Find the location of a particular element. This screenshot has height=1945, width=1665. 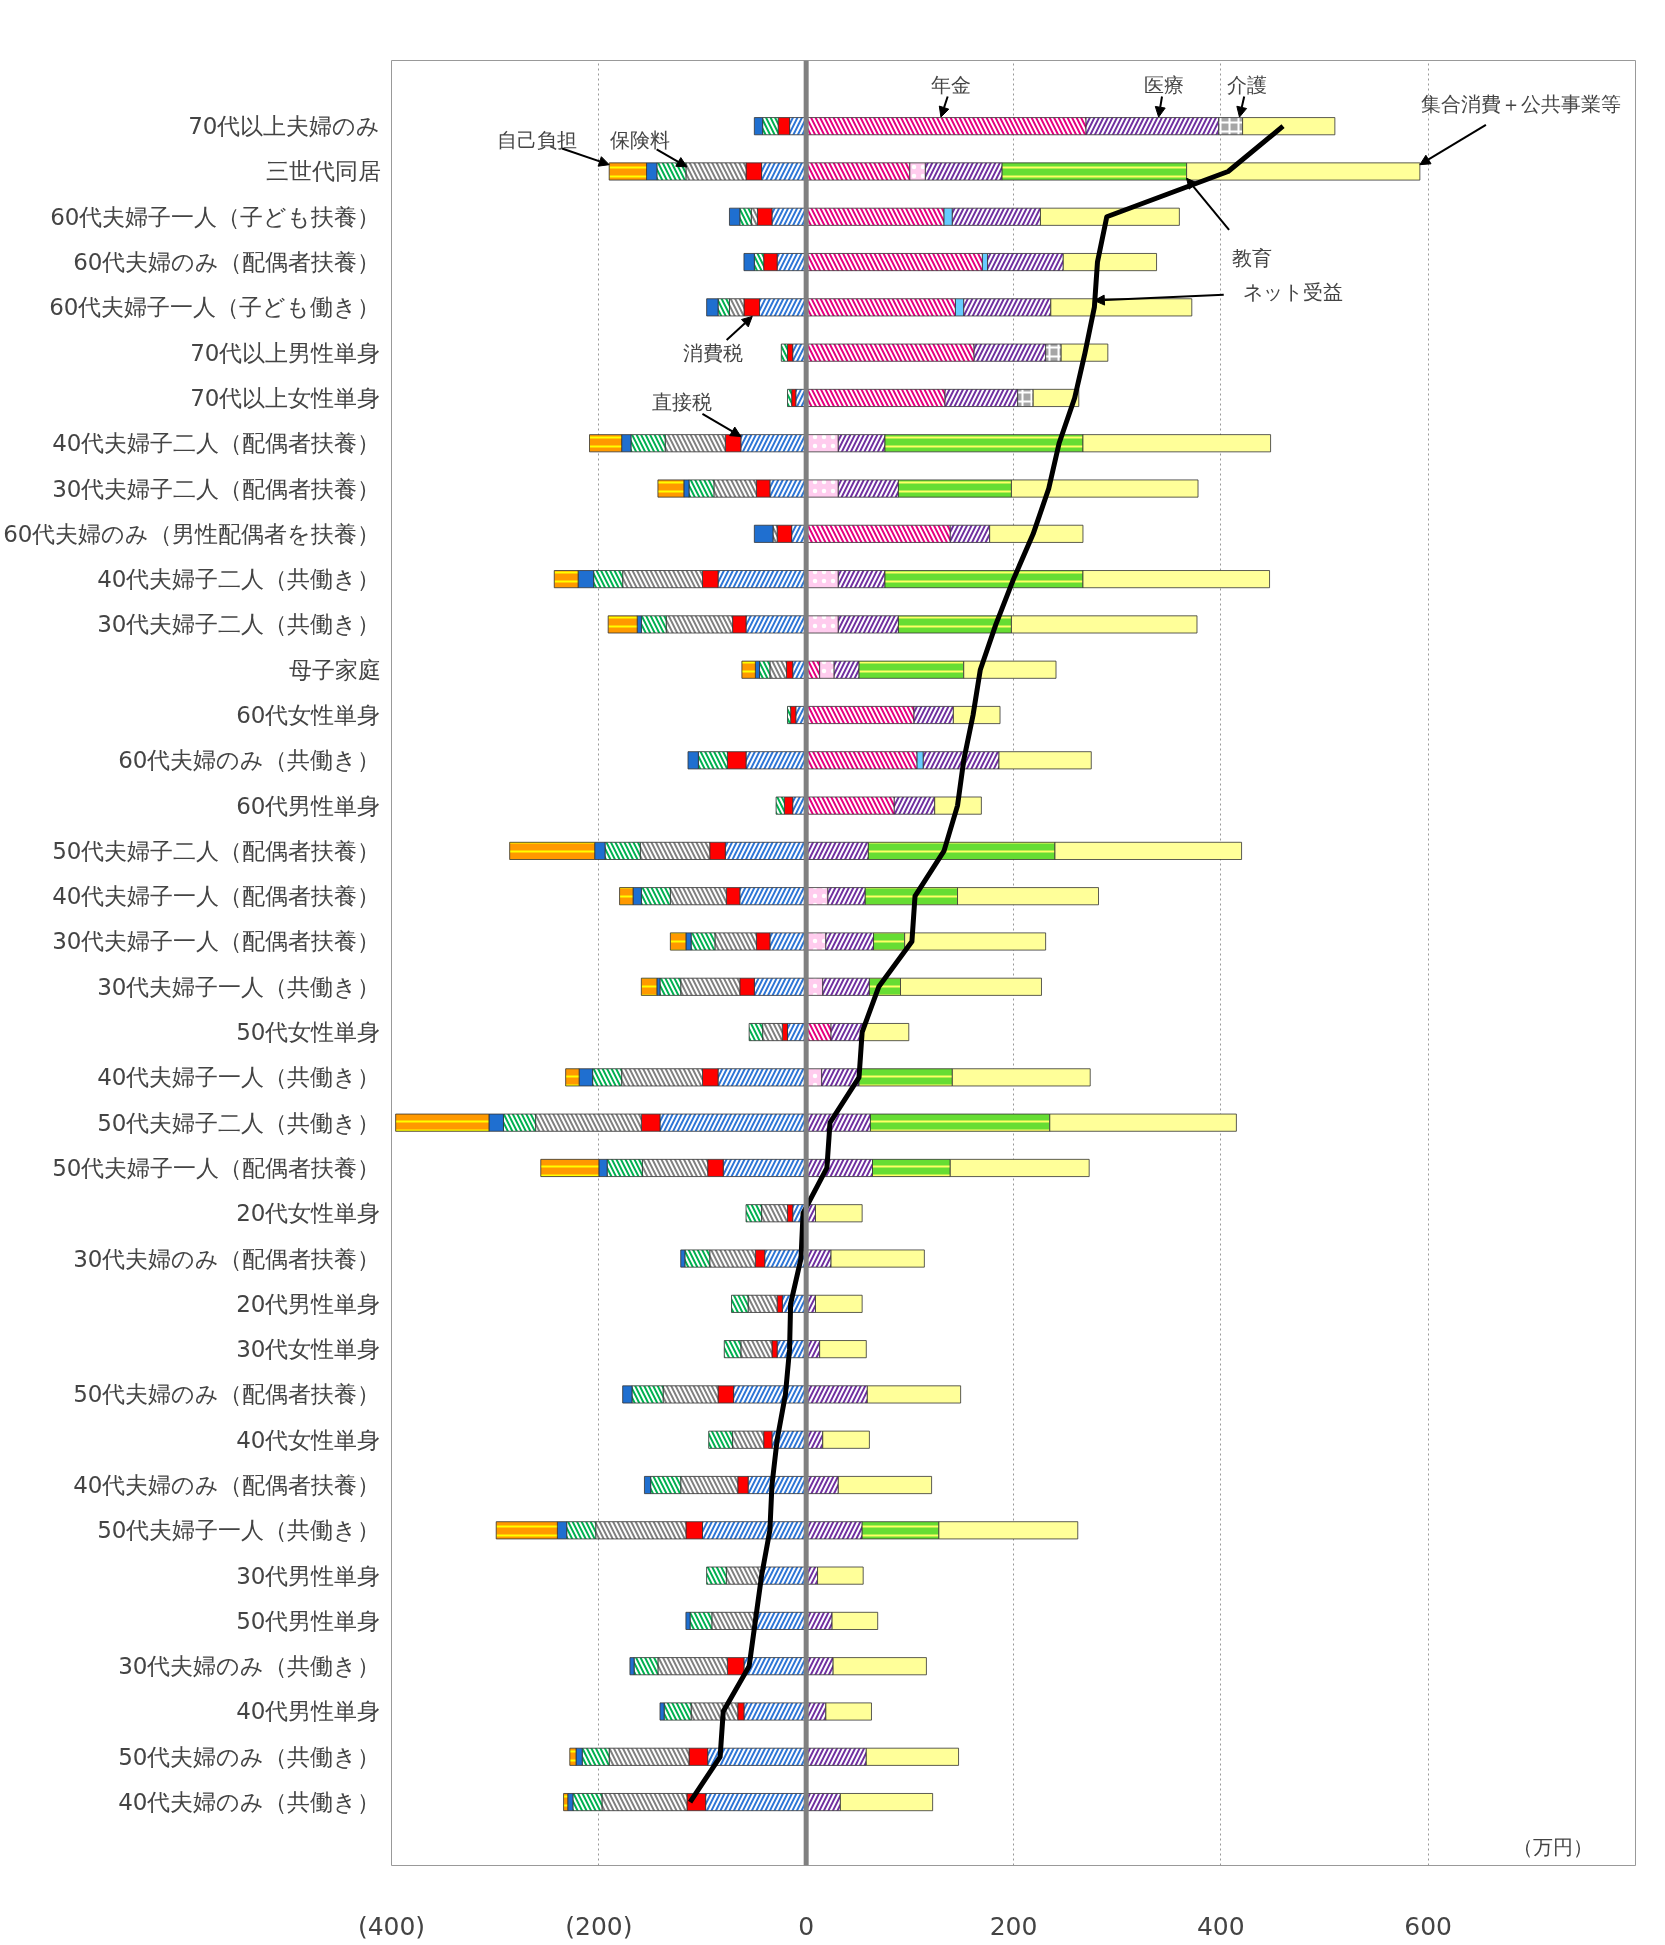

y-tick-label: 60代女性単身 is located at coordinates (308, 715).